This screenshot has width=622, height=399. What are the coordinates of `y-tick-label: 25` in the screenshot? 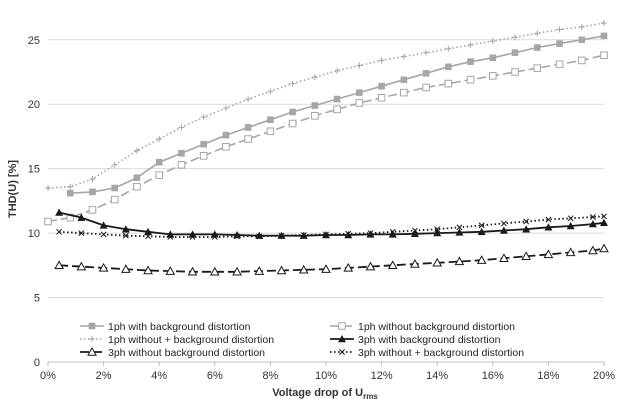 It's located at (34, 41).